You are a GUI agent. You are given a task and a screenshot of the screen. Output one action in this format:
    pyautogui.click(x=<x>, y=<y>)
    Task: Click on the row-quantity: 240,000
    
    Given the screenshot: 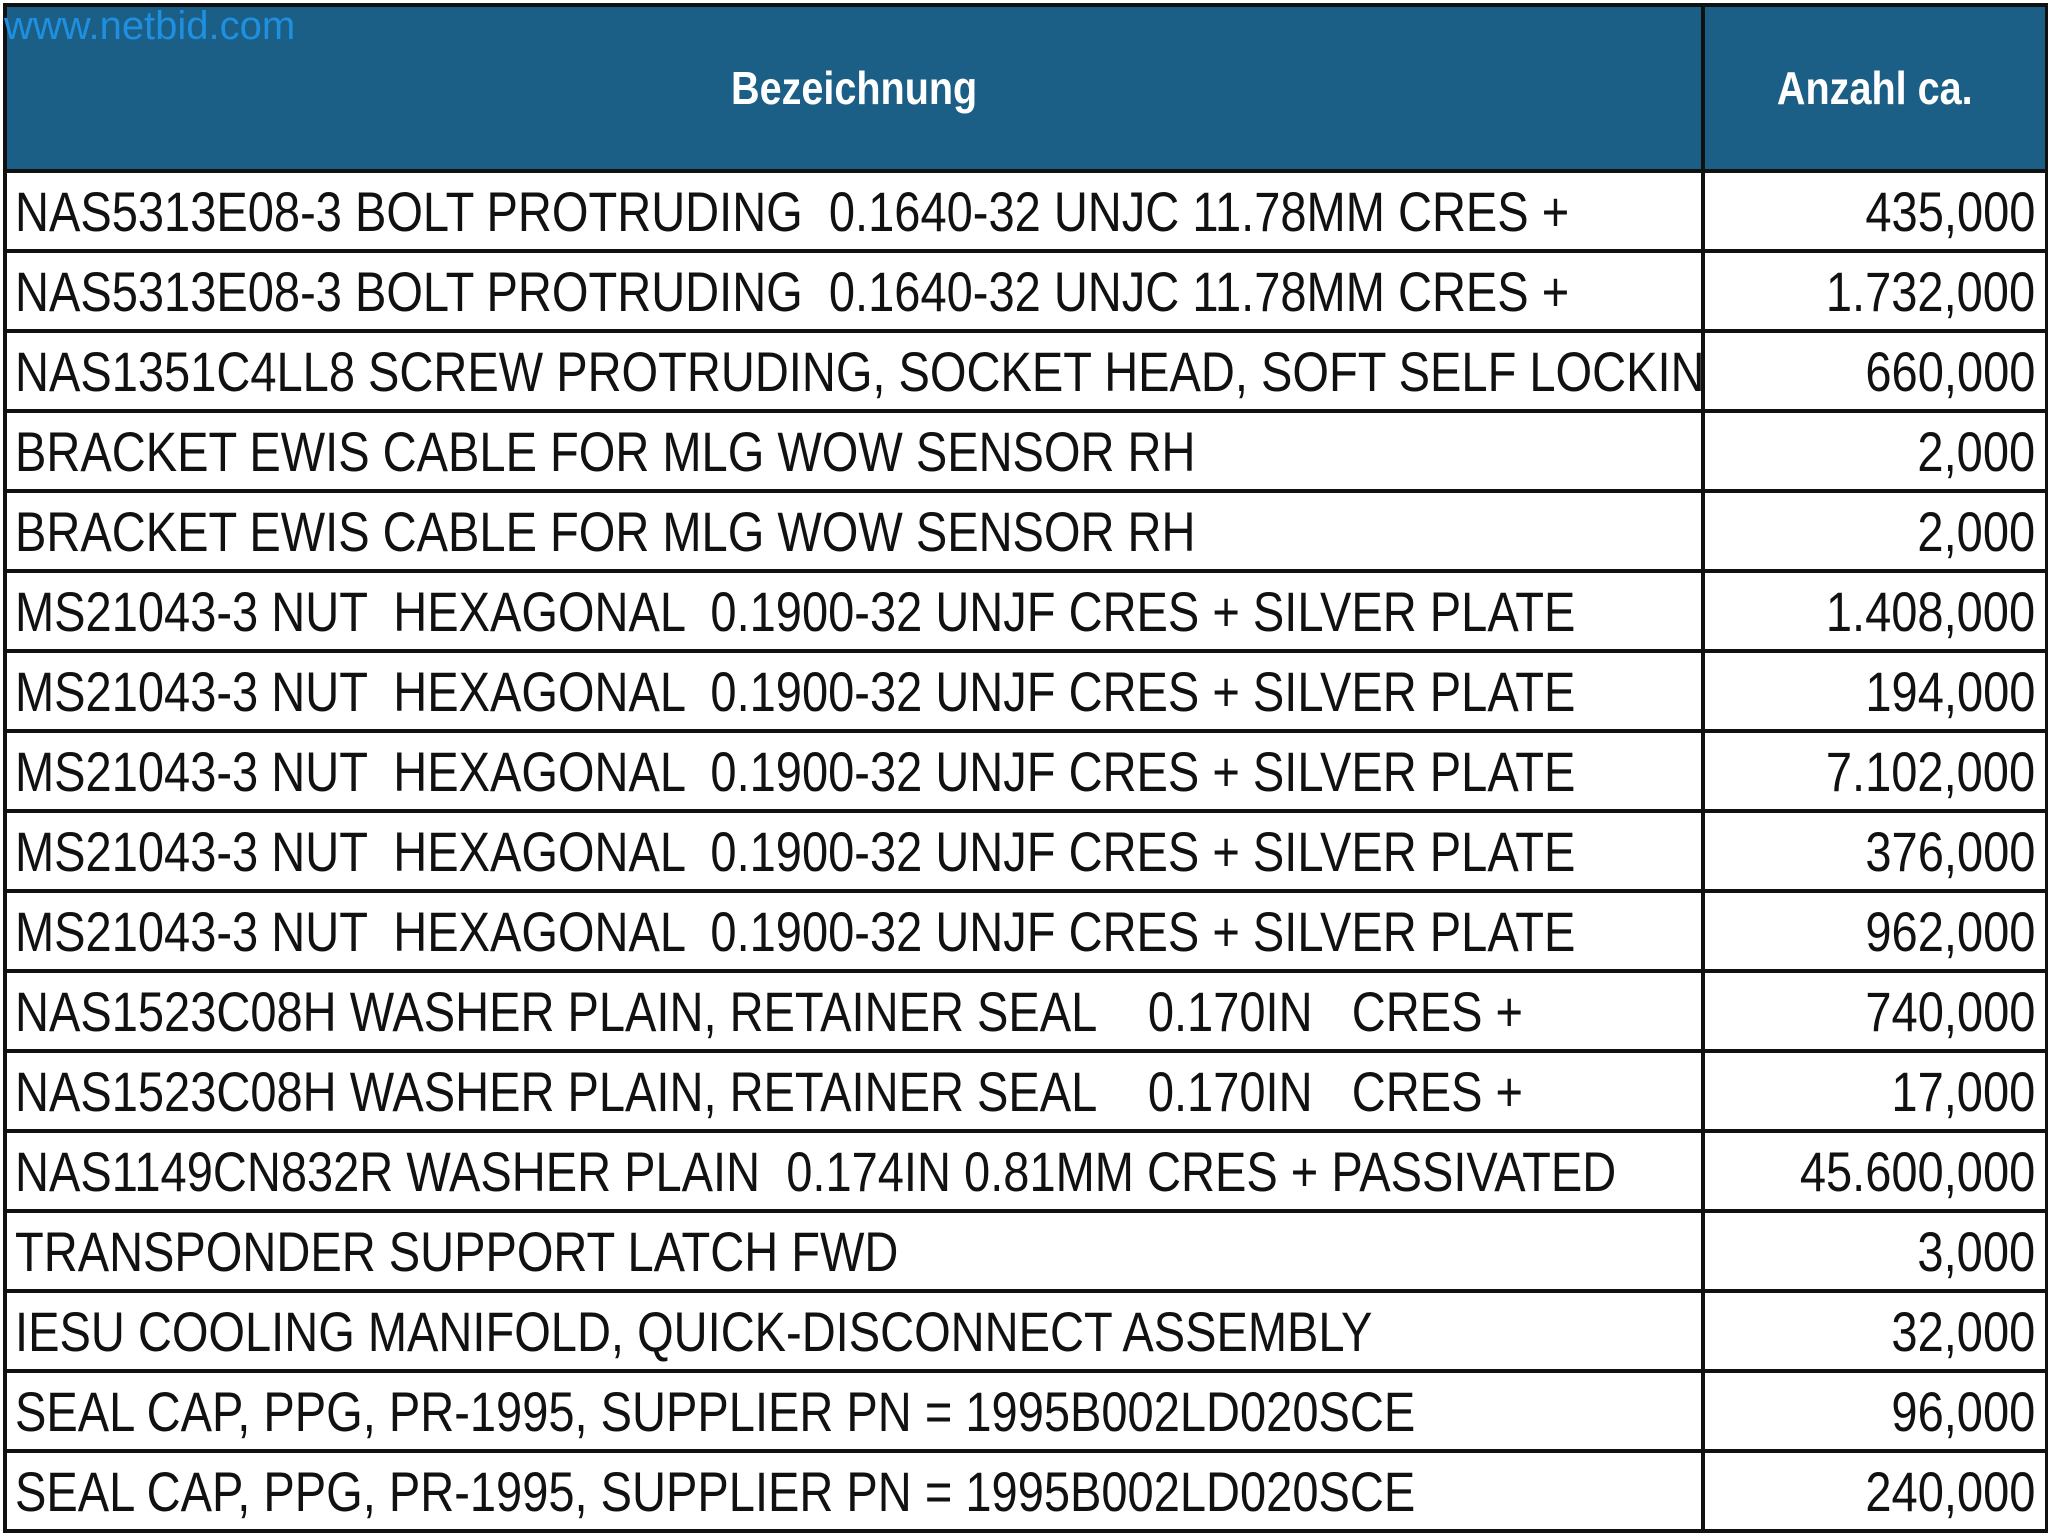 What is the action you would take?
    pyautogui.click(x=1949, y=1491)
    